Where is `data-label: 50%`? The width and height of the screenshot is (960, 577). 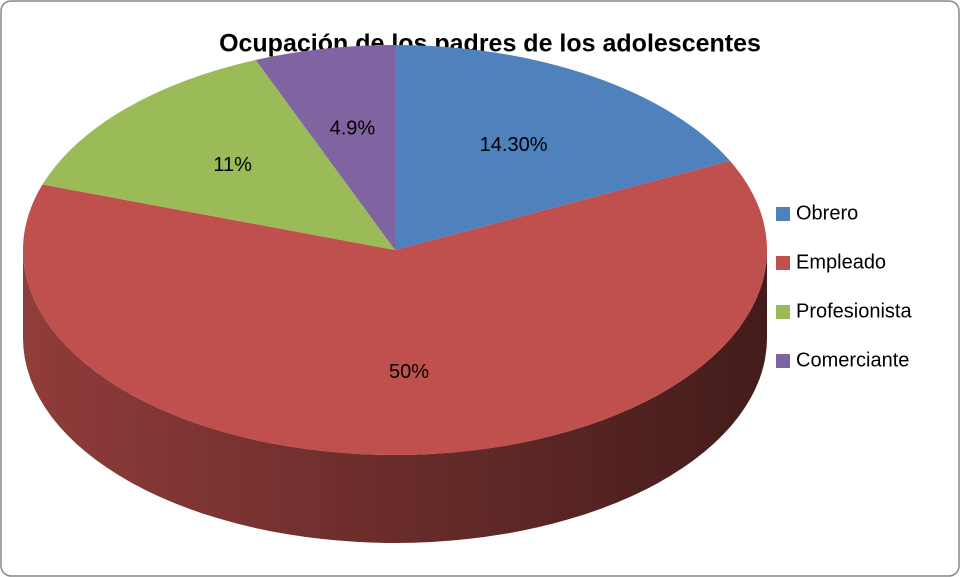 data-label: 50% is located at coordinates (409, 372).